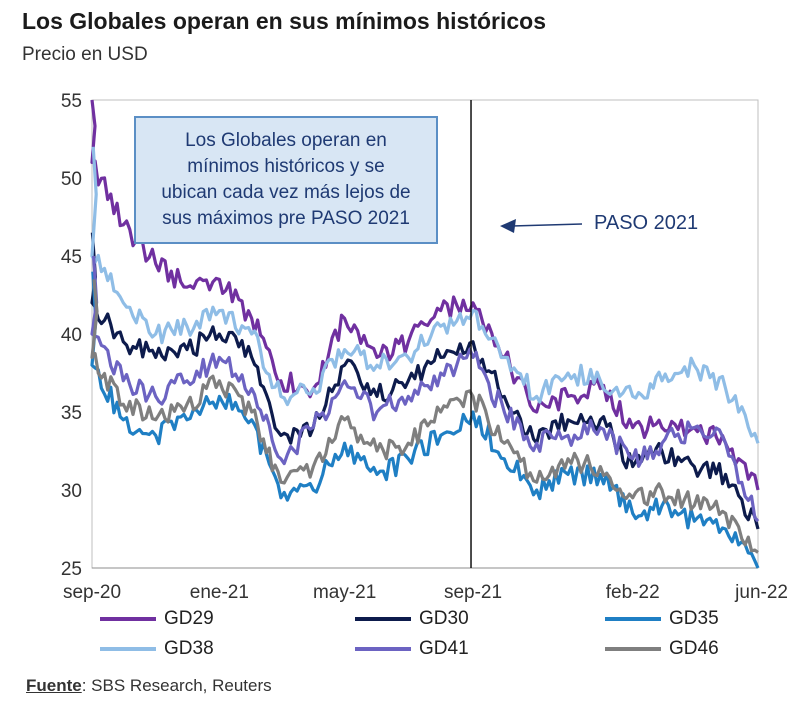 The width and height of the screenshot is (800, 710). Describe the element at coordinates (286, 166) in the screenshot. I see `annotation-line: mínimos históricos y se` at that location.